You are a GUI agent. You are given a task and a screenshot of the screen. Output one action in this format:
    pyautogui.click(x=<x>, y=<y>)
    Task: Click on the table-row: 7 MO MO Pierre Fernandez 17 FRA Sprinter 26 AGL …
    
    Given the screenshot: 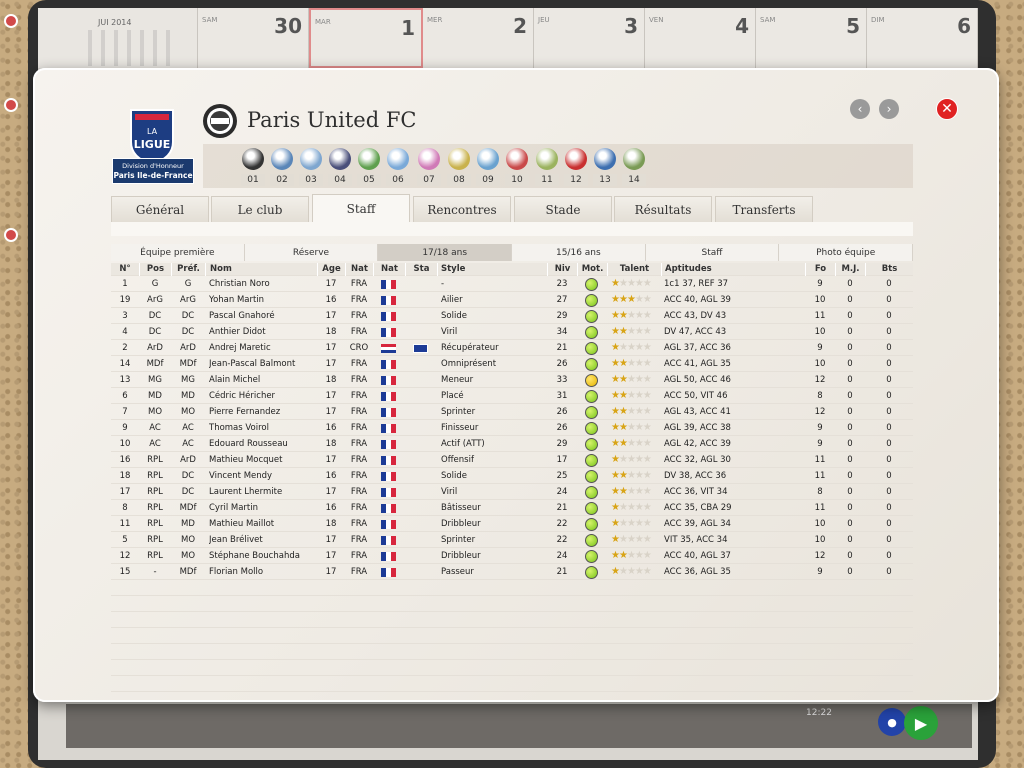 What is the action you would take?
    pyautogui.click(x=512, y=412)
    